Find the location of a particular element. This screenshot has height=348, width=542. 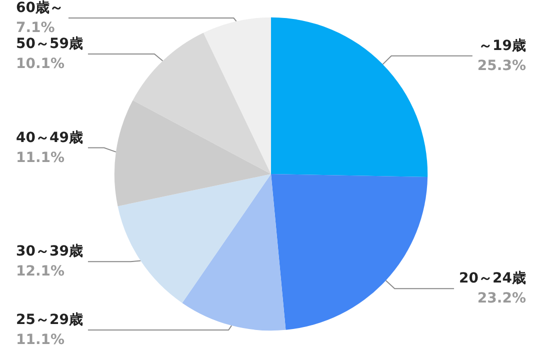

slice-label: 60歳～ is located at coordinates (40, 8).